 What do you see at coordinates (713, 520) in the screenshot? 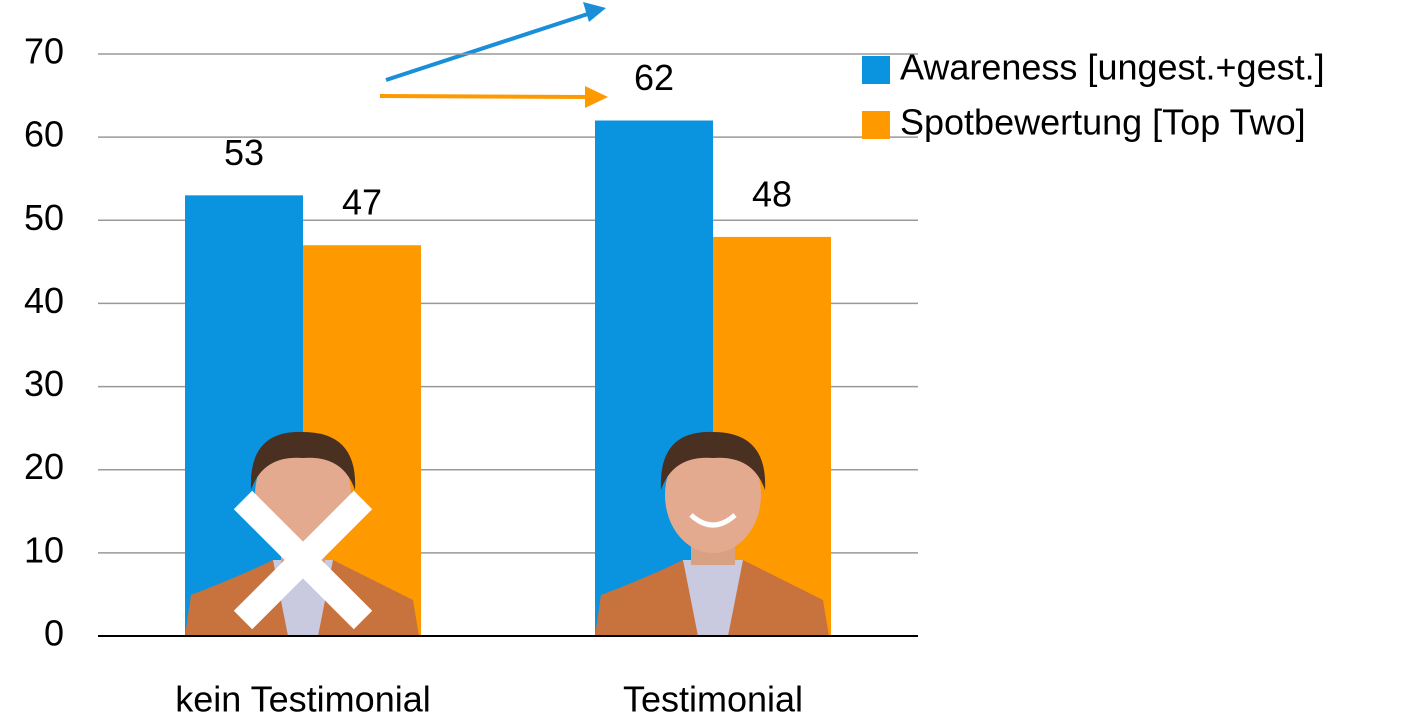
I see `smile` at bounding box center [713, 520].